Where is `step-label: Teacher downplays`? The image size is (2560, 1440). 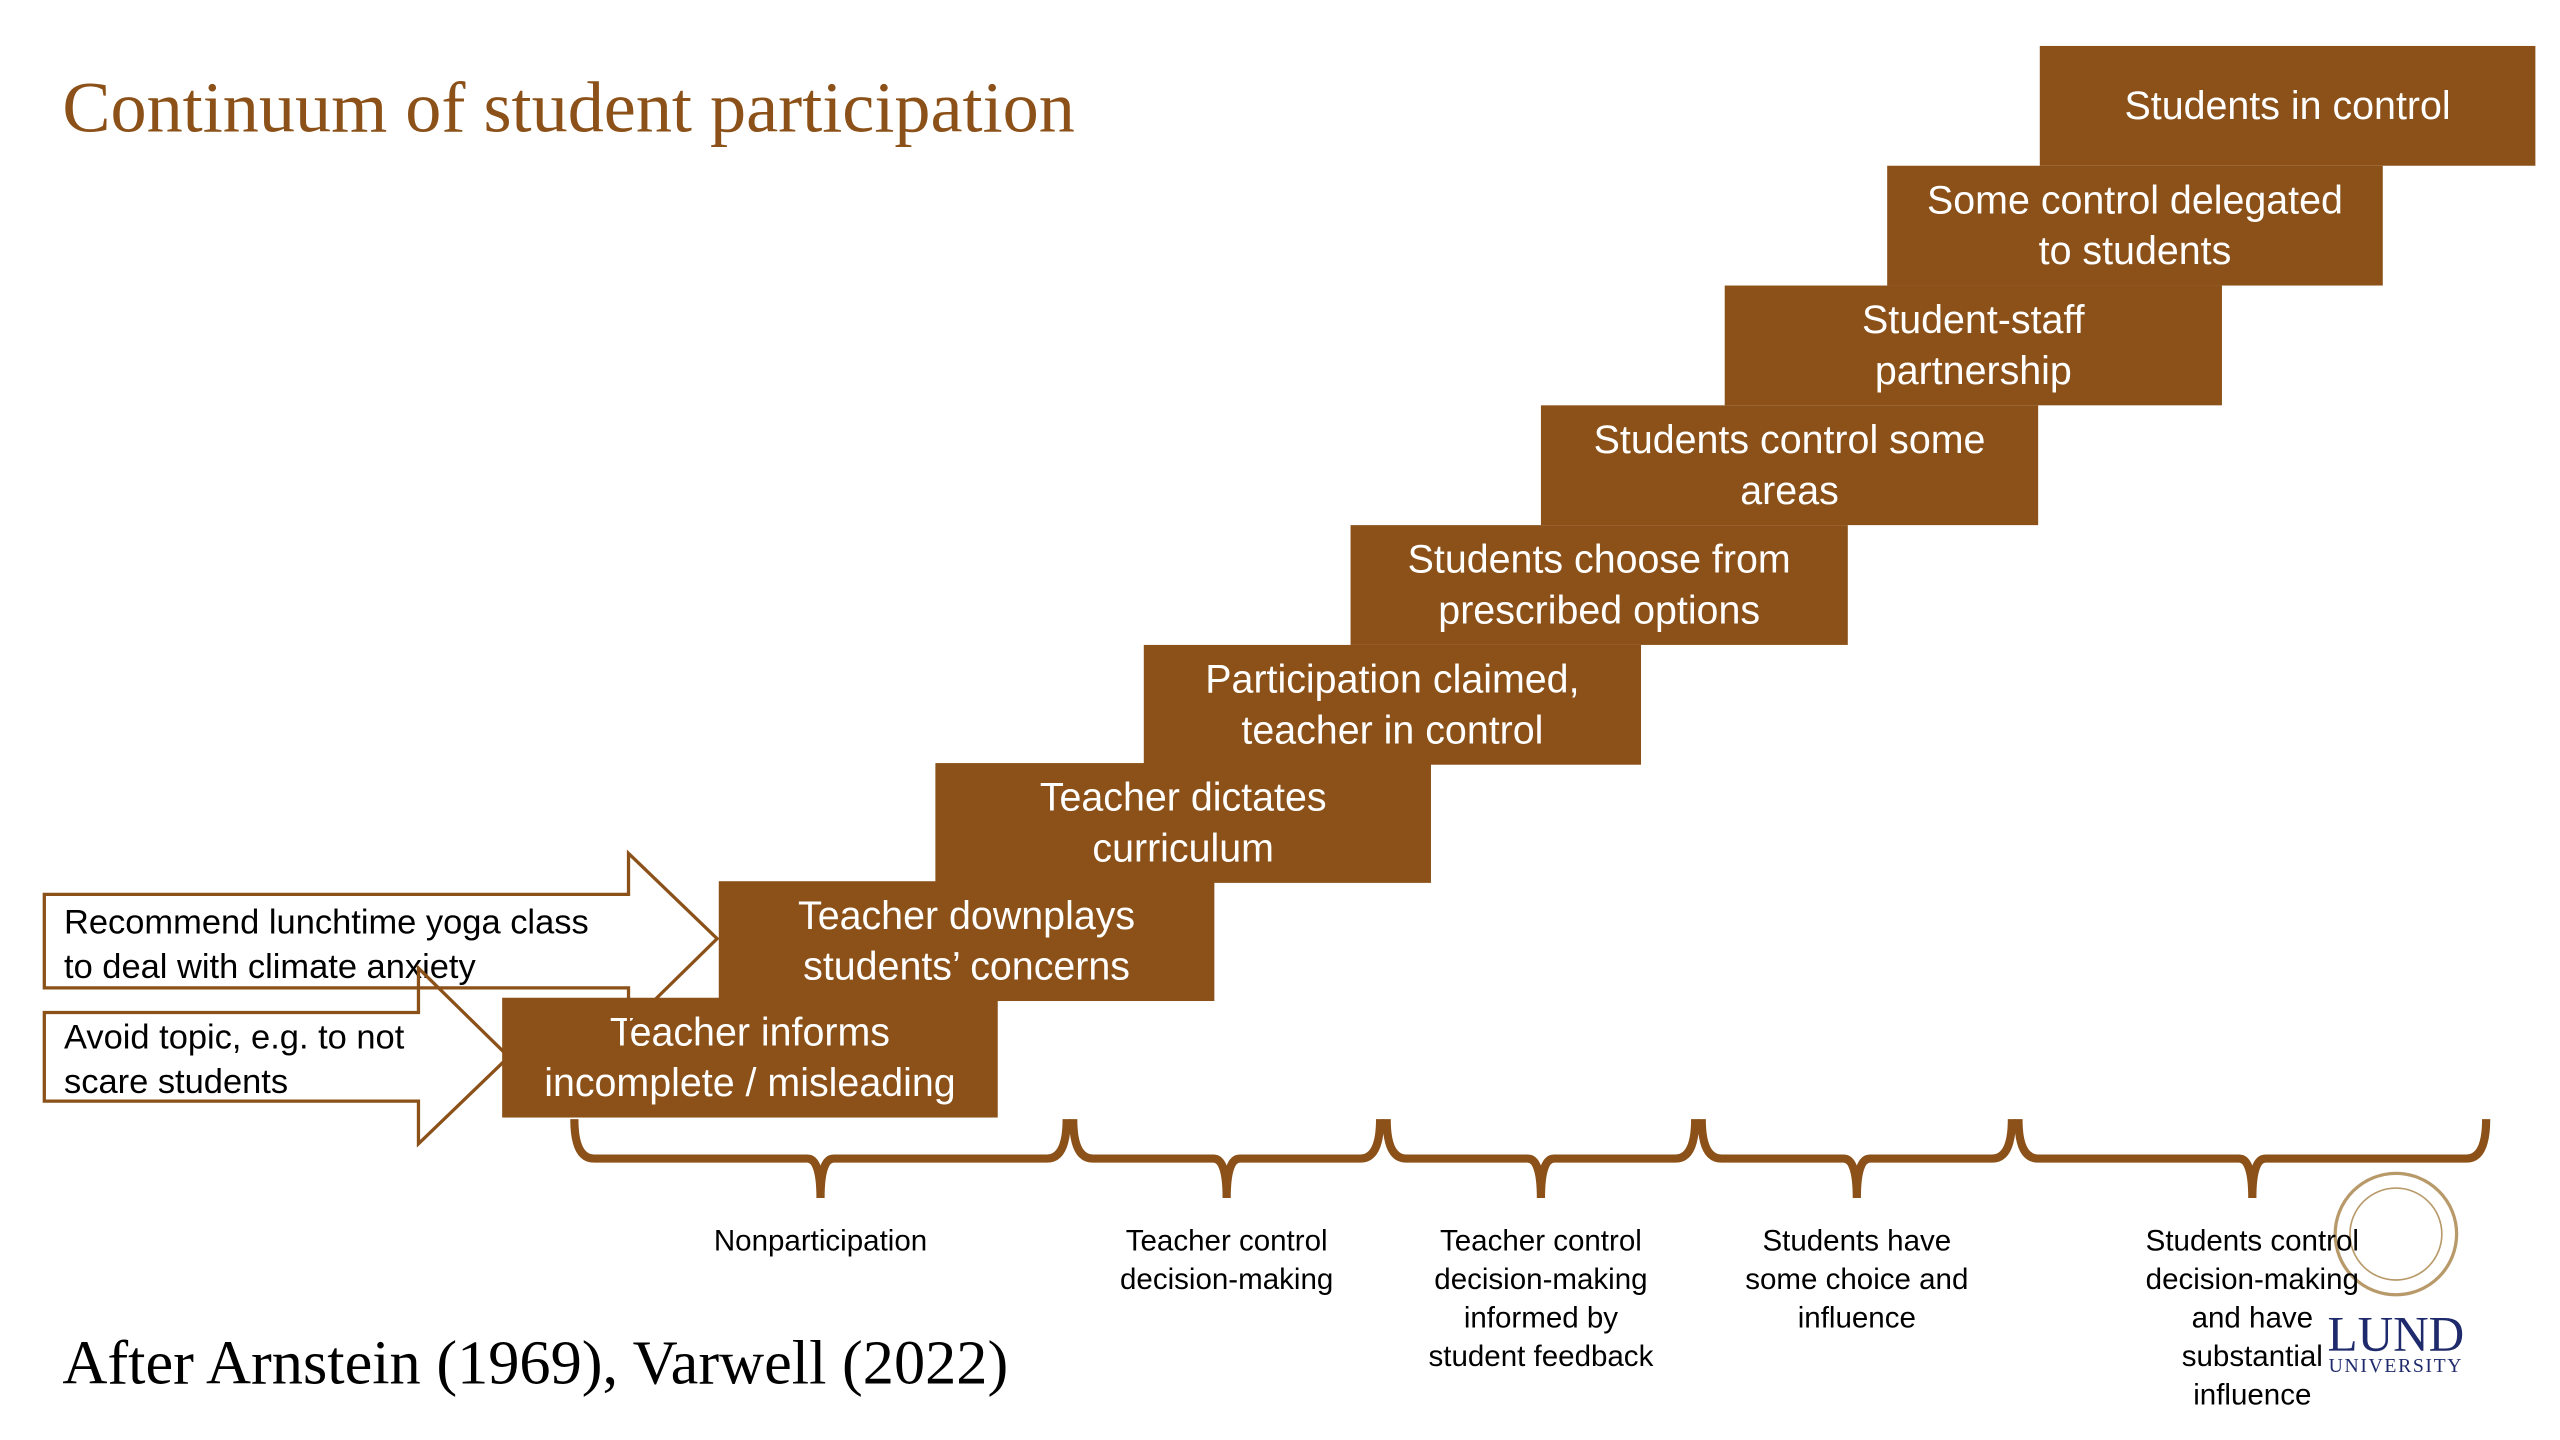 step-label: Teacher downplays is located at coordinates (966, 916).